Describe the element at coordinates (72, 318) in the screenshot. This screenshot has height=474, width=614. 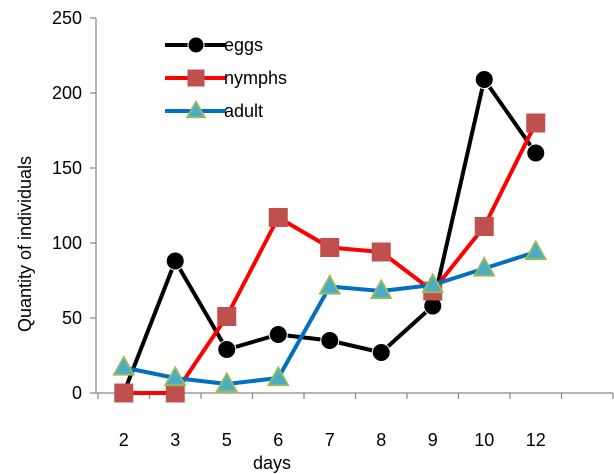
I see `y-tick-label: 50` at that location.